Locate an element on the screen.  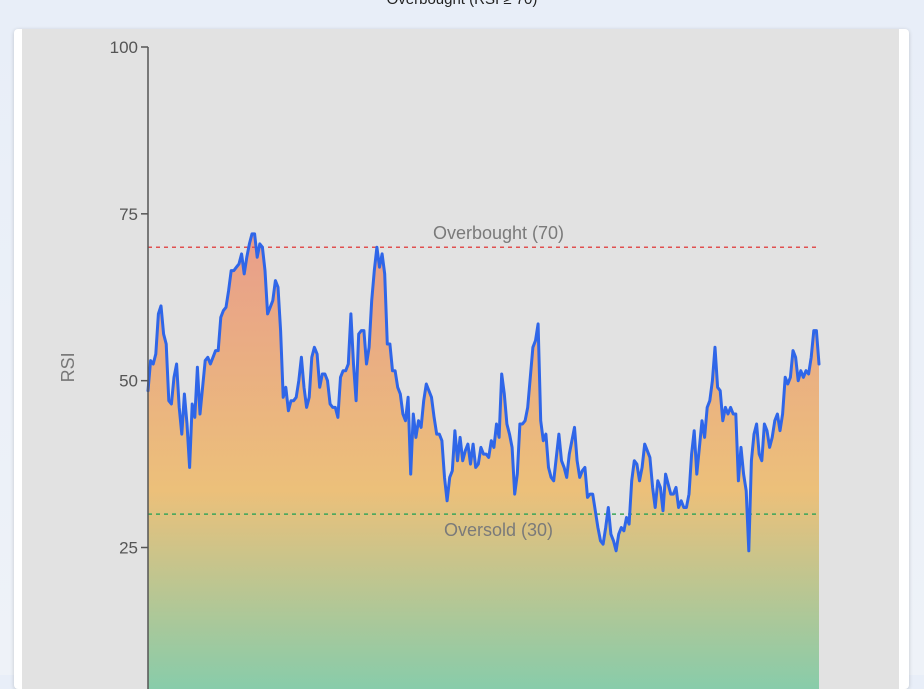
y-tick-label: 50 is located at coordinates (128, 381).